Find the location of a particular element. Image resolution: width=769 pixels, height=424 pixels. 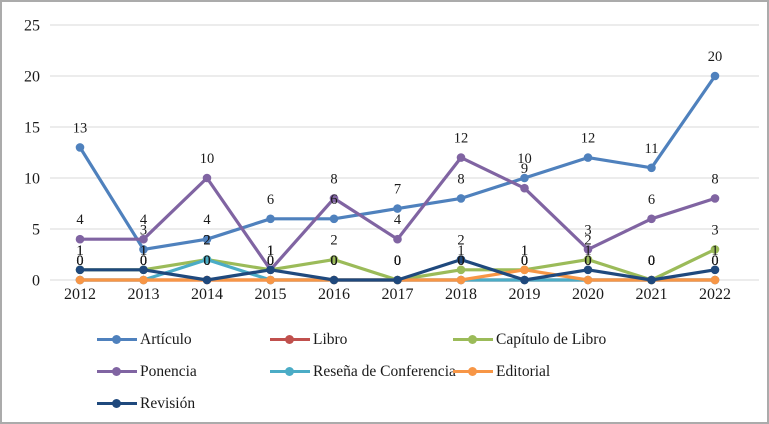

legend-item-1: Libro is located at coordinates (308, 340).